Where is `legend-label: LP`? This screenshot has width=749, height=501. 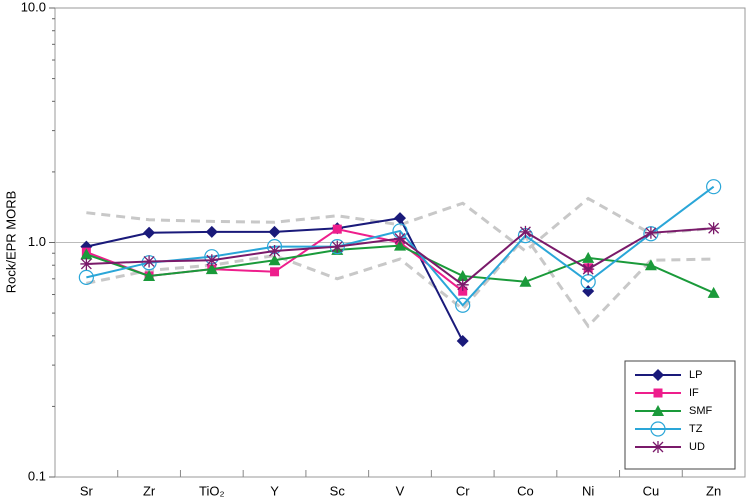
legend-label: LP is located at coordinates (695, 375).